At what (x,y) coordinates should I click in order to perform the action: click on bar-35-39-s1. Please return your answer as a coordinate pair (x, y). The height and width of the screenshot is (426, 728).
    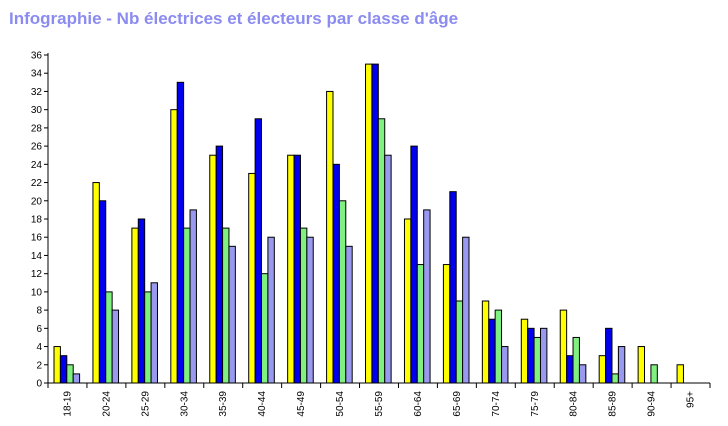
    Looking at the image, I should click on (213, 269).